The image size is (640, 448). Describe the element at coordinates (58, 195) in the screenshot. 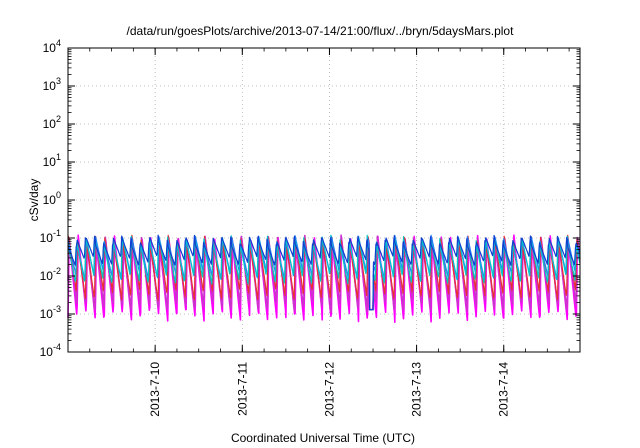

I see `y-tick-exponent: 0` at that location.